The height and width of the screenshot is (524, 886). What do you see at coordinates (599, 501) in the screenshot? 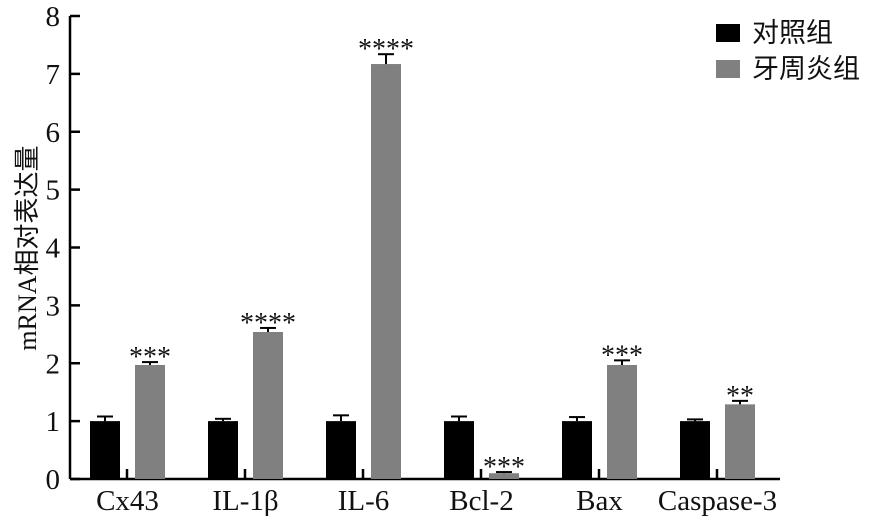
I see `x-category-label: Bax` at bounding box center [599, 501].